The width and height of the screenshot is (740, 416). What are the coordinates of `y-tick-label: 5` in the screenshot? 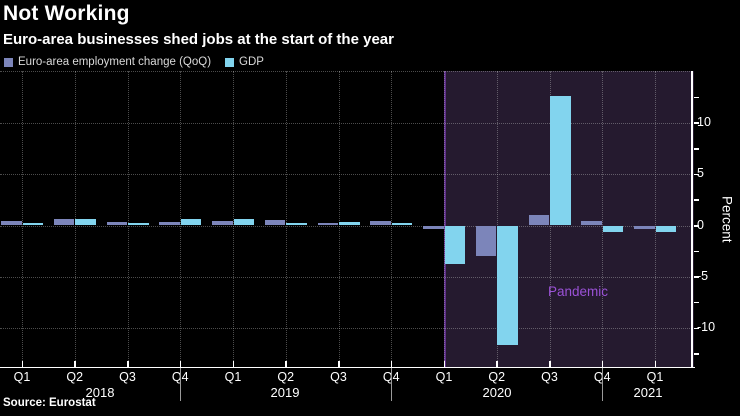 It's located at (700, 173).